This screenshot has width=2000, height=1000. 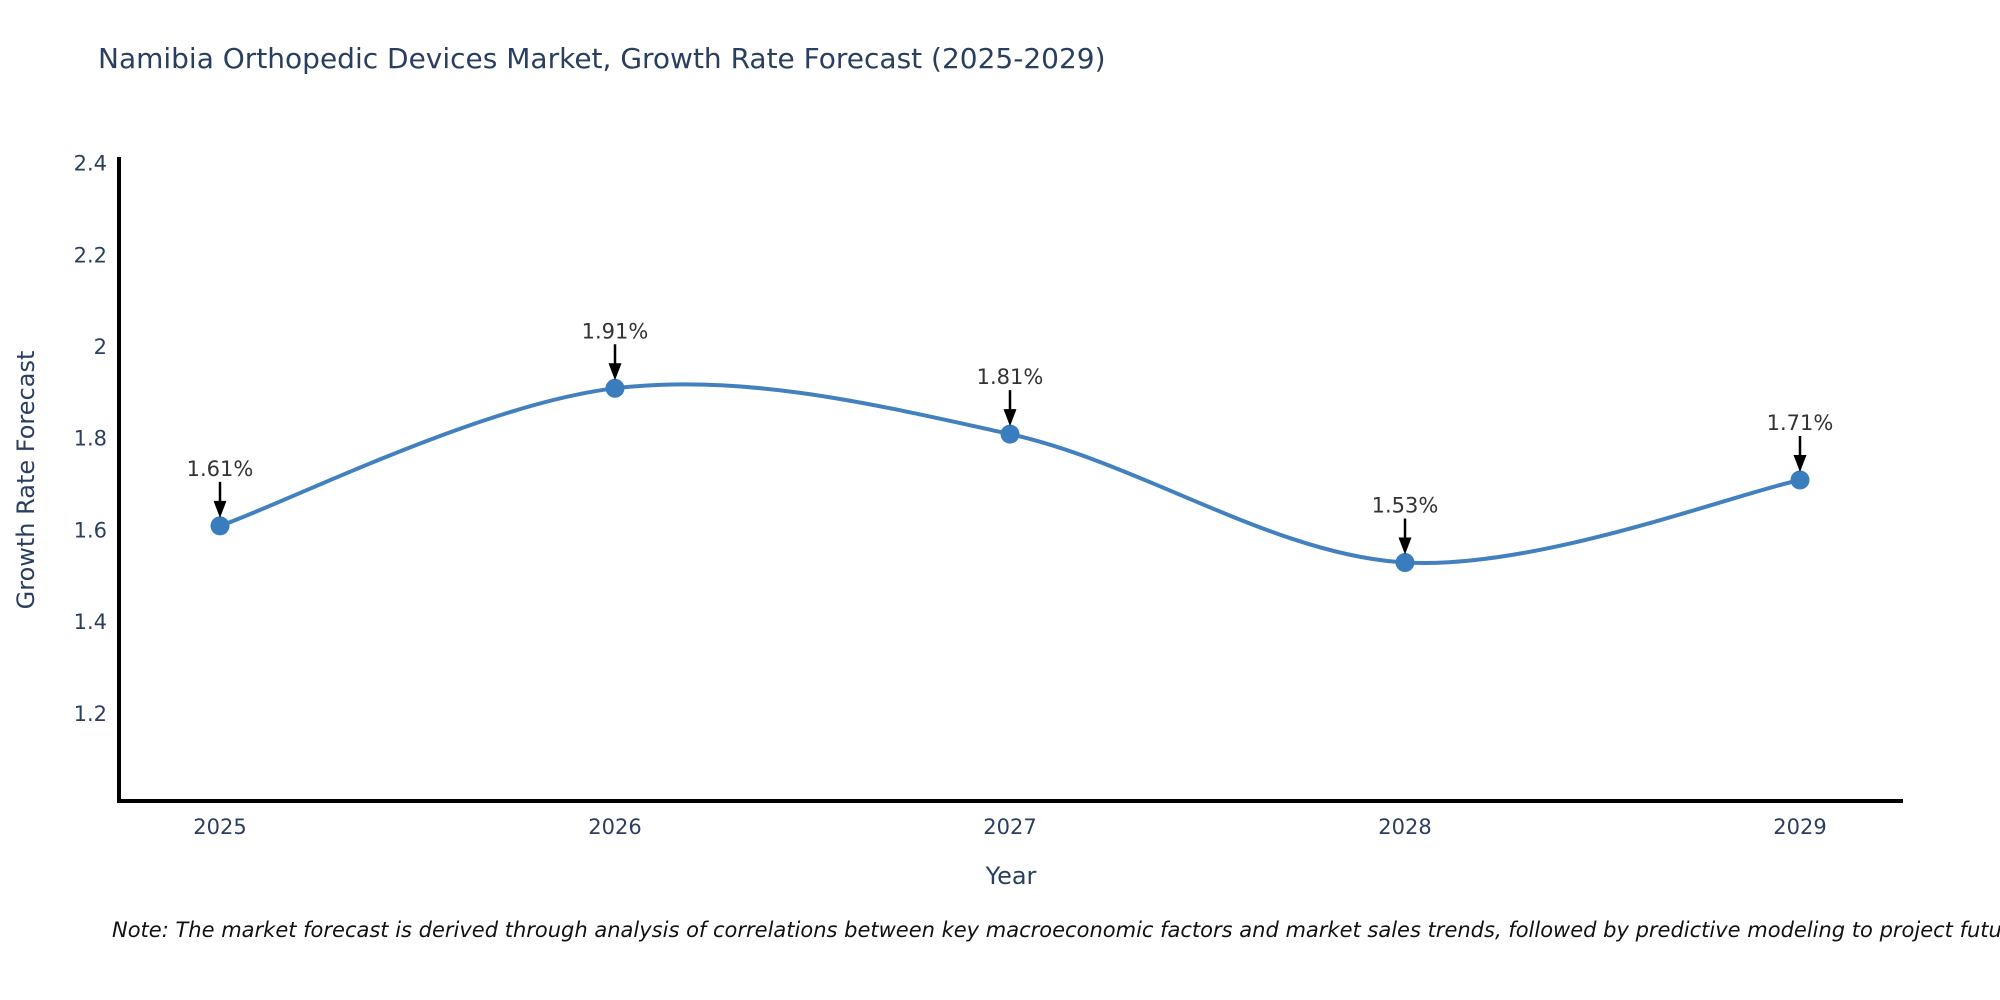 What do you see at coordinates (1404, 827) in the screenshot?
I see `x-tick-label: 2028` at bounding box center [1404, 827].